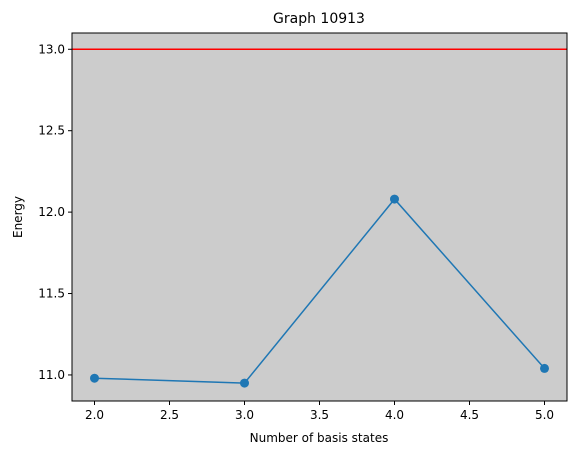  What do you see at coordinates (319, 19) in the screenshot?
I see `chart-title: Graph 10913` at bounding box center [319, 19].